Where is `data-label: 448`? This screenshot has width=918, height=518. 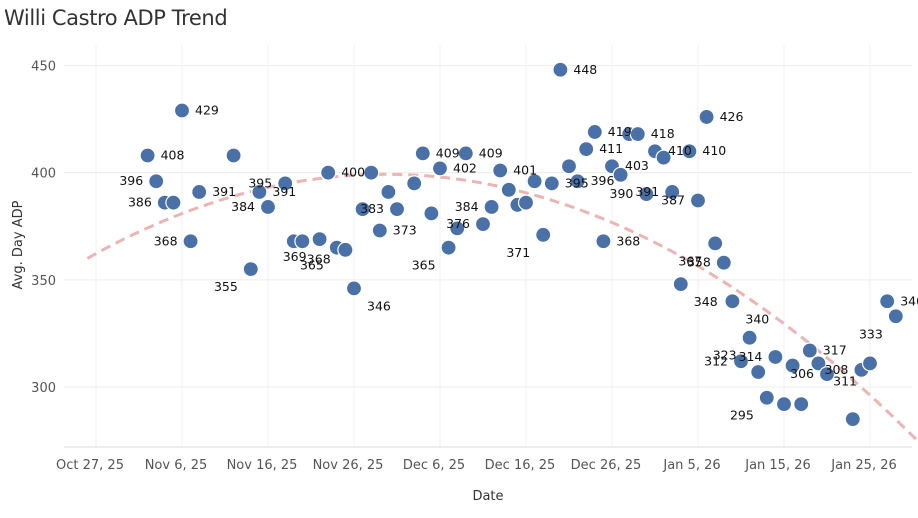
data-label: 448 is located at coordinates (585, 69).